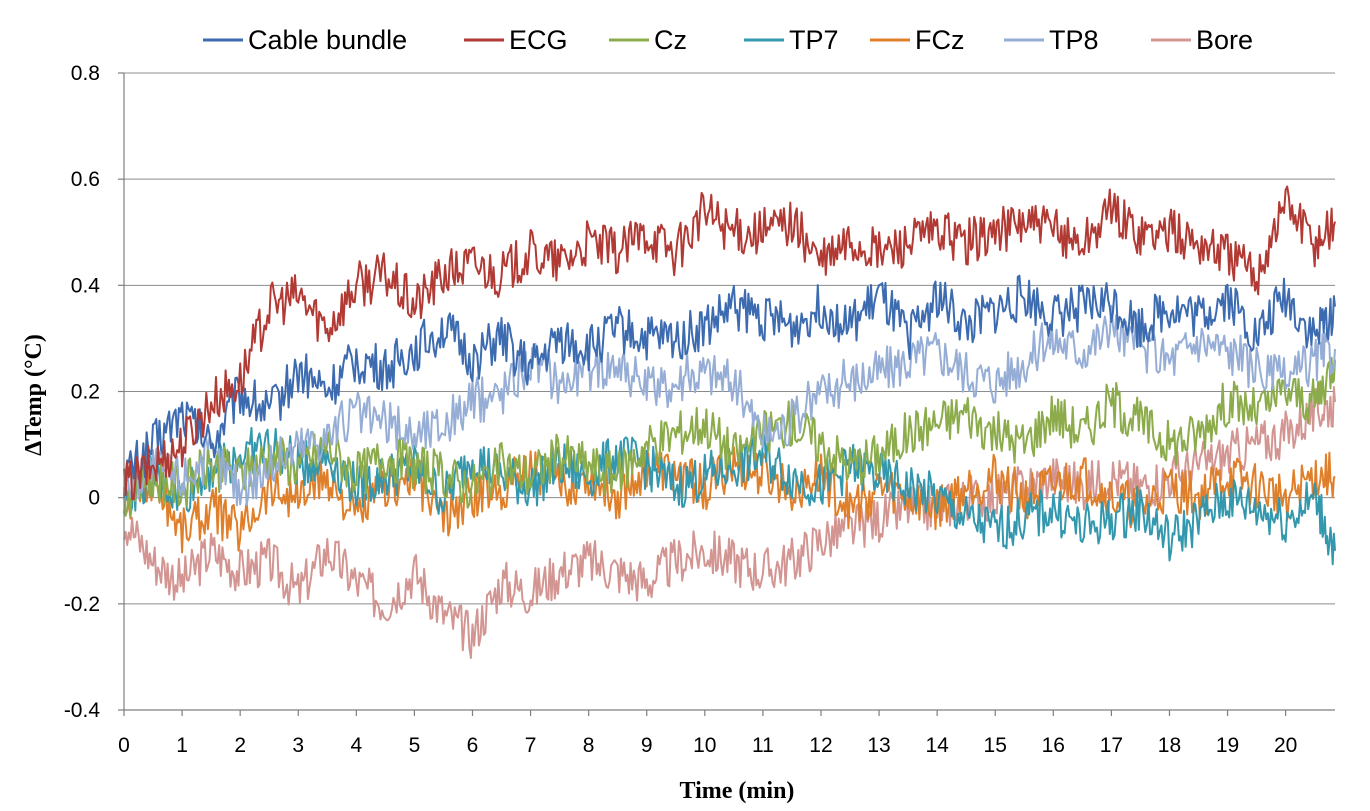 The width and height of the screenshot is (1370, 811). Describe the element at coordinates (878, 745) in the screenshot. I see `x-tick-label-13: 13` at that location.